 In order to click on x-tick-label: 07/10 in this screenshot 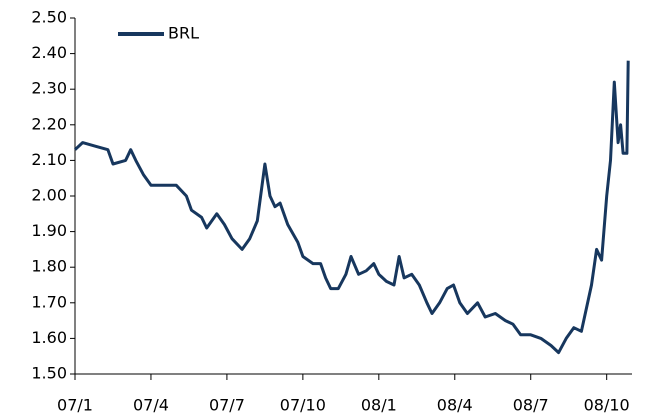, I will do `click(303, 405)`.